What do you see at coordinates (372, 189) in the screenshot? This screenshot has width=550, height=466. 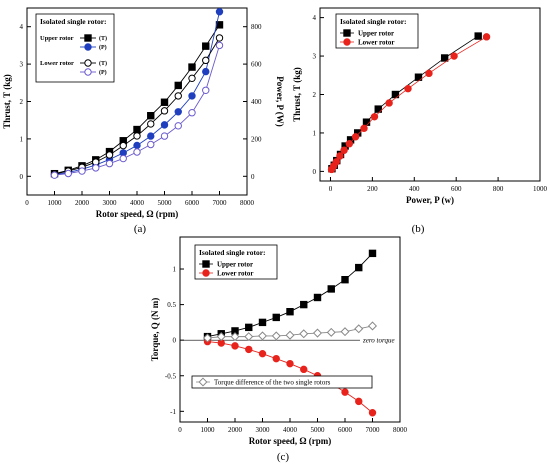 I see `panel-b-x-tick-label: 200` at bounding box center [372, 189].